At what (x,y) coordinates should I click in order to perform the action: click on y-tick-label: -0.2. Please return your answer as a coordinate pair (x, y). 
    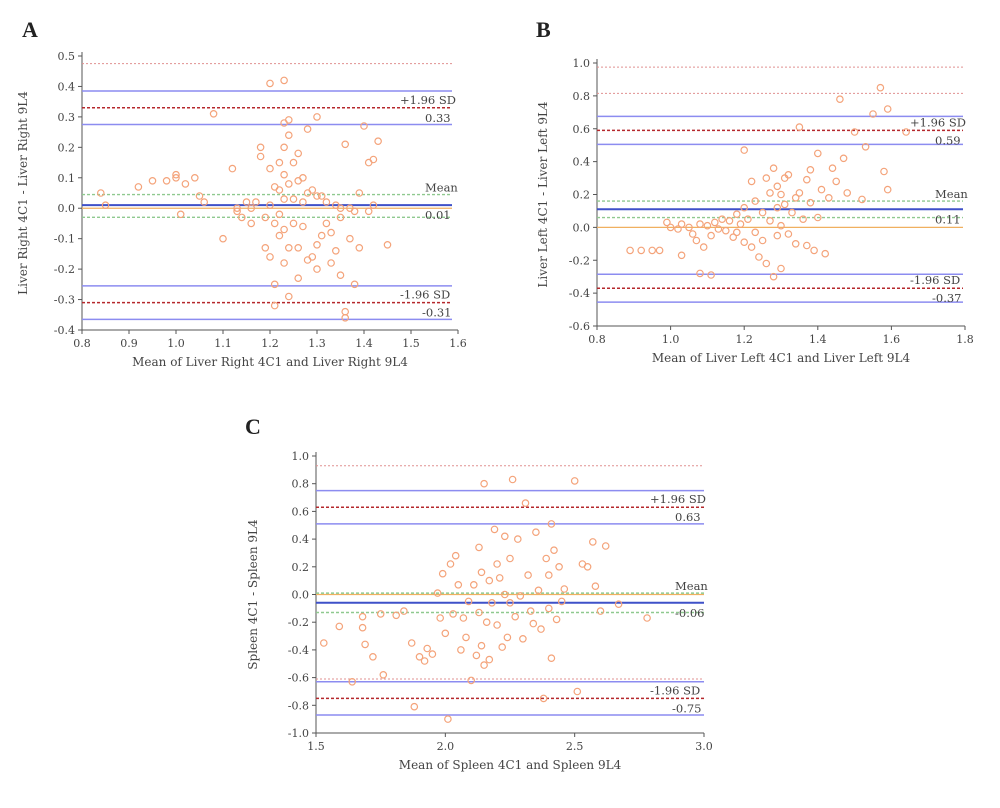
    Looking at the image, I should click on (579, 260).